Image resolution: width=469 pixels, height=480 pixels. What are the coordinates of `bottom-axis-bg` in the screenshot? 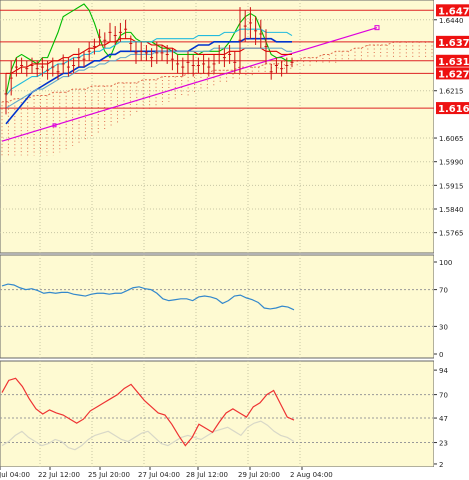 It's located at (217, 473).